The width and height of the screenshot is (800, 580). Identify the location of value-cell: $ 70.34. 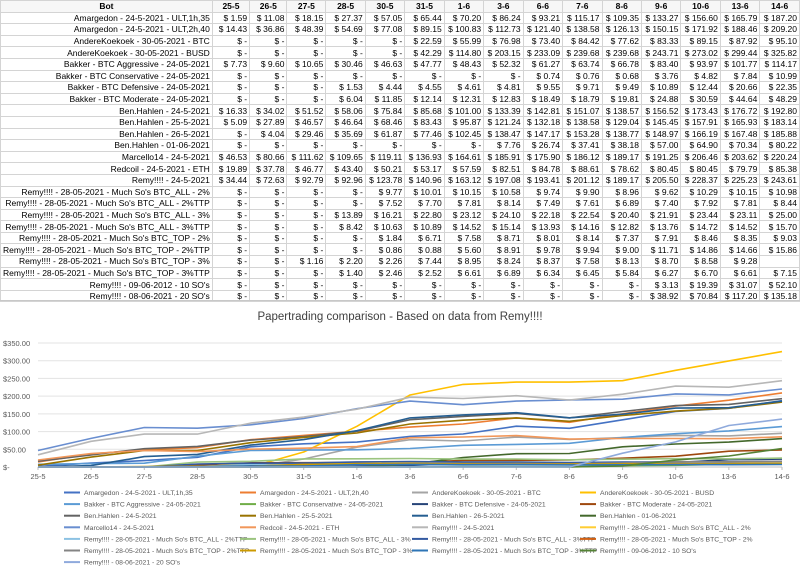
(740, 145).